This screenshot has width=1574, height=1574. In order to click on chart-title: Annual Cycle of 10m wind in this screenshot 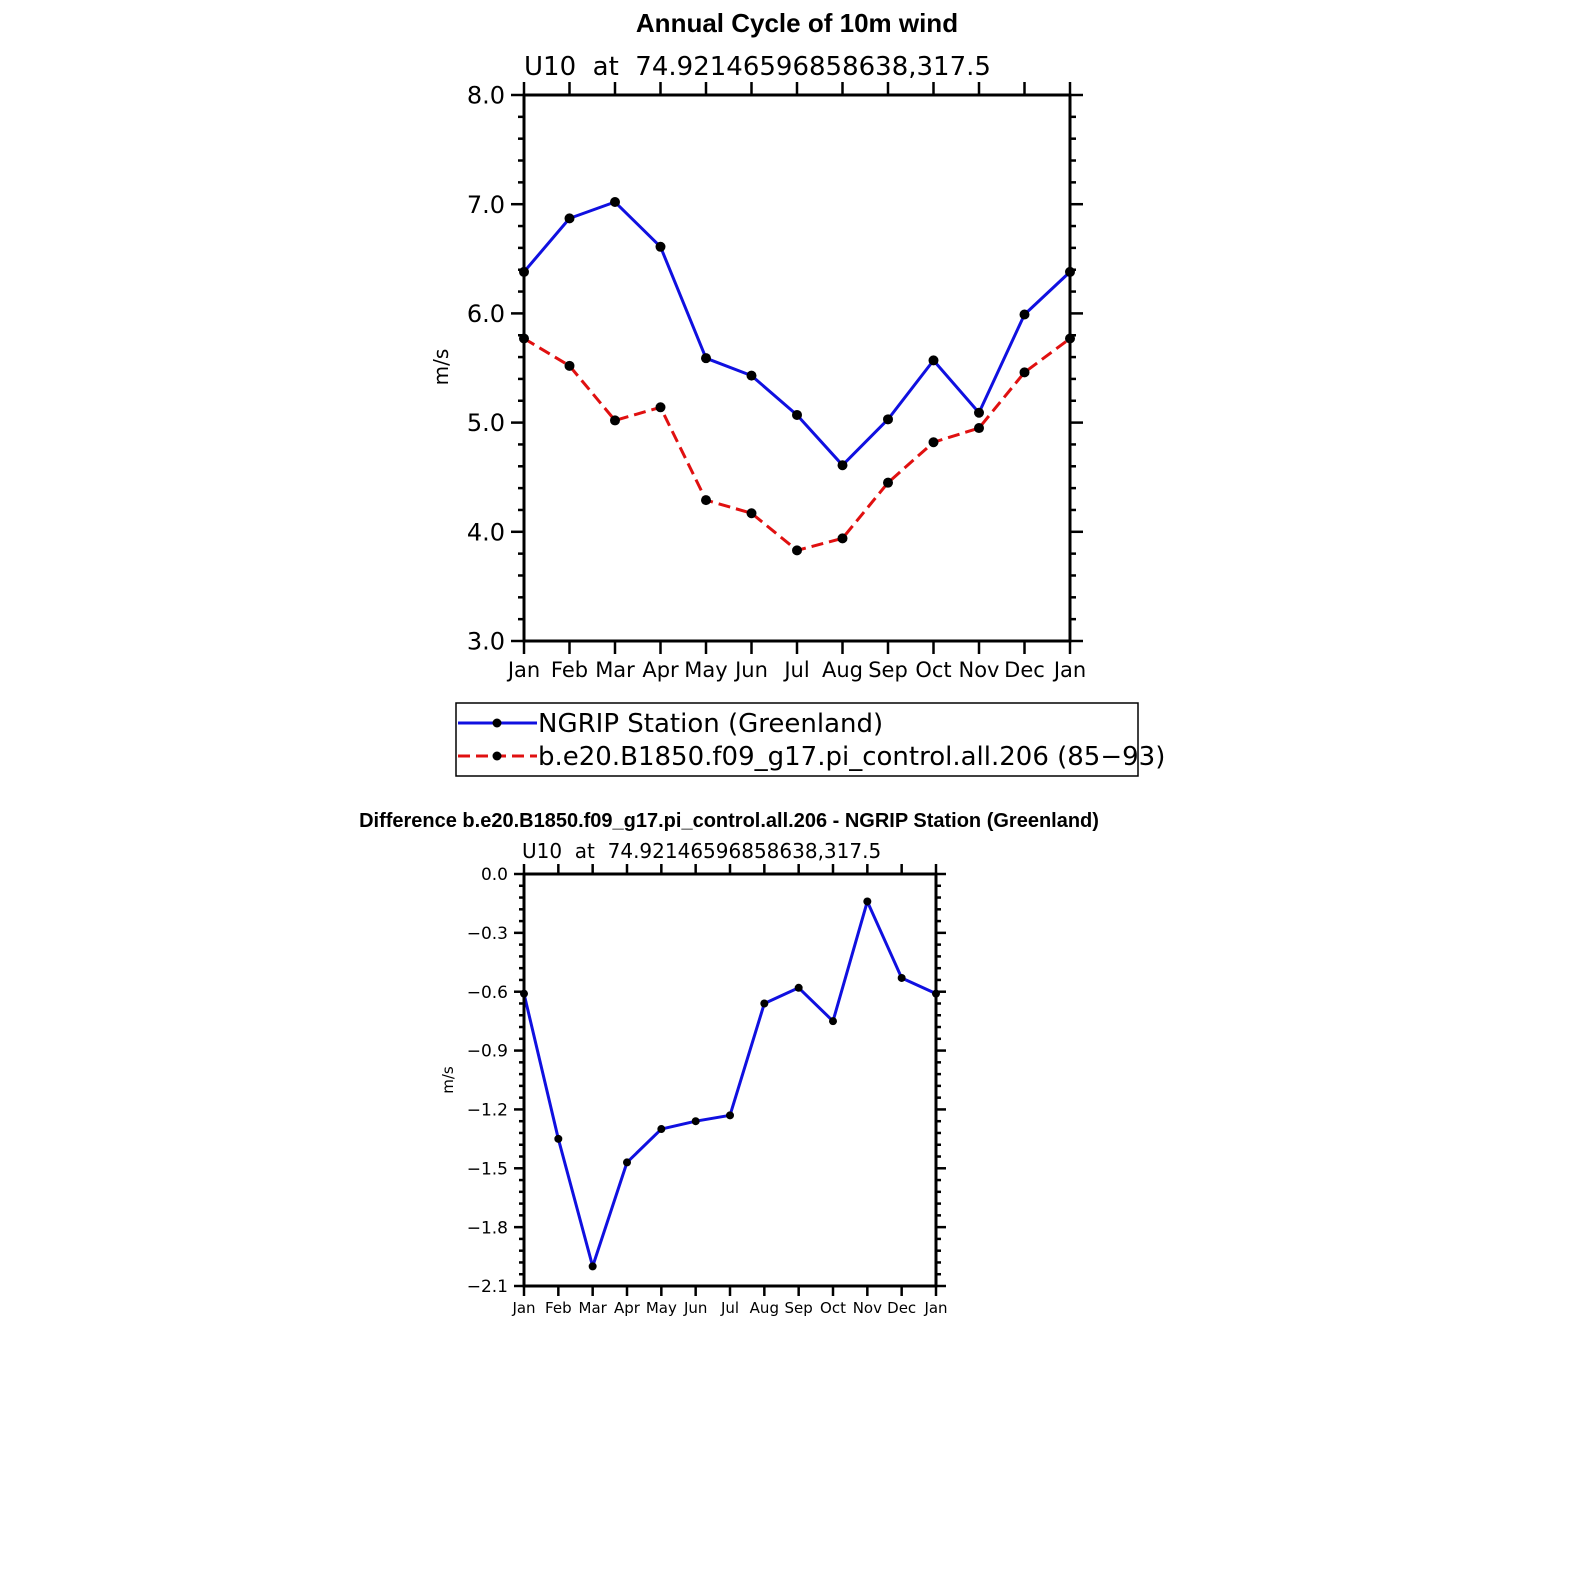, I will do `click(797, 23)`.